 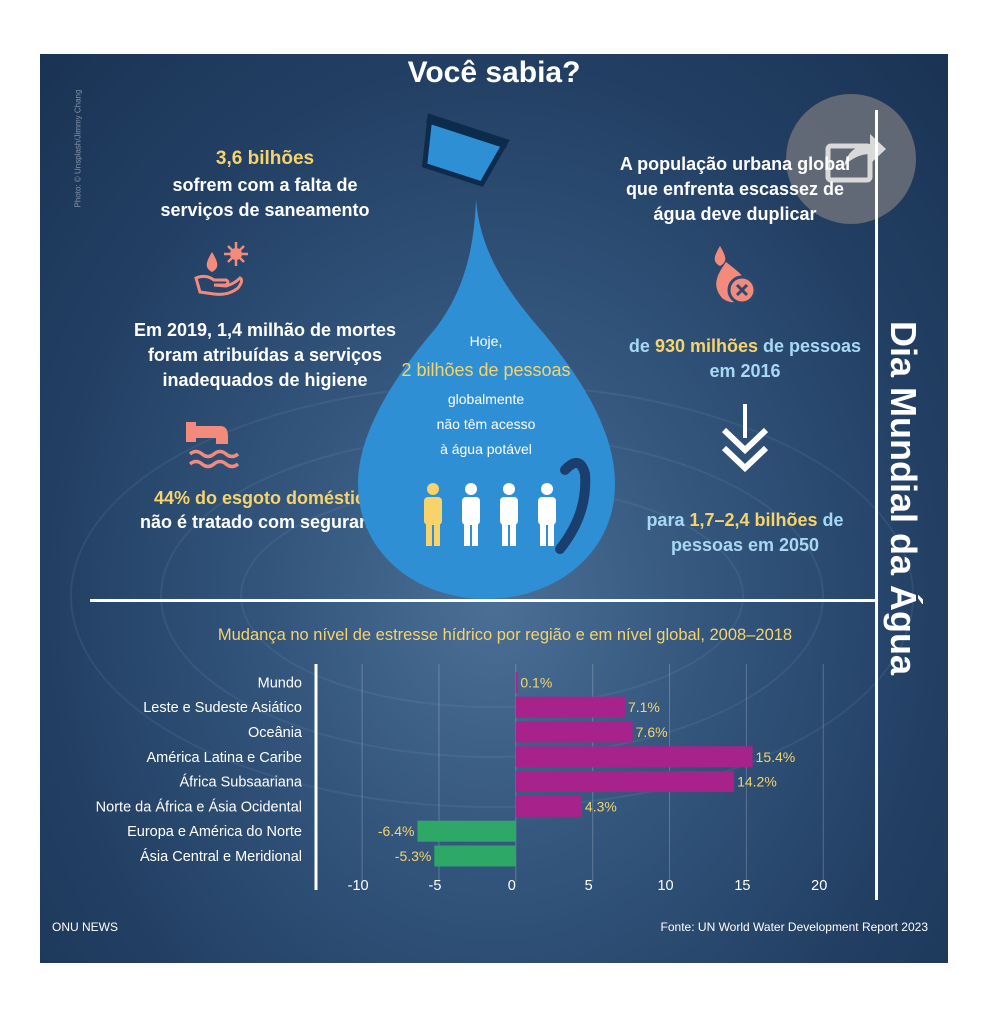 What do you see at coordinates (221, 269) in the screenshot?
I see `hand-germ-icon` at bounding box center [221, 269].